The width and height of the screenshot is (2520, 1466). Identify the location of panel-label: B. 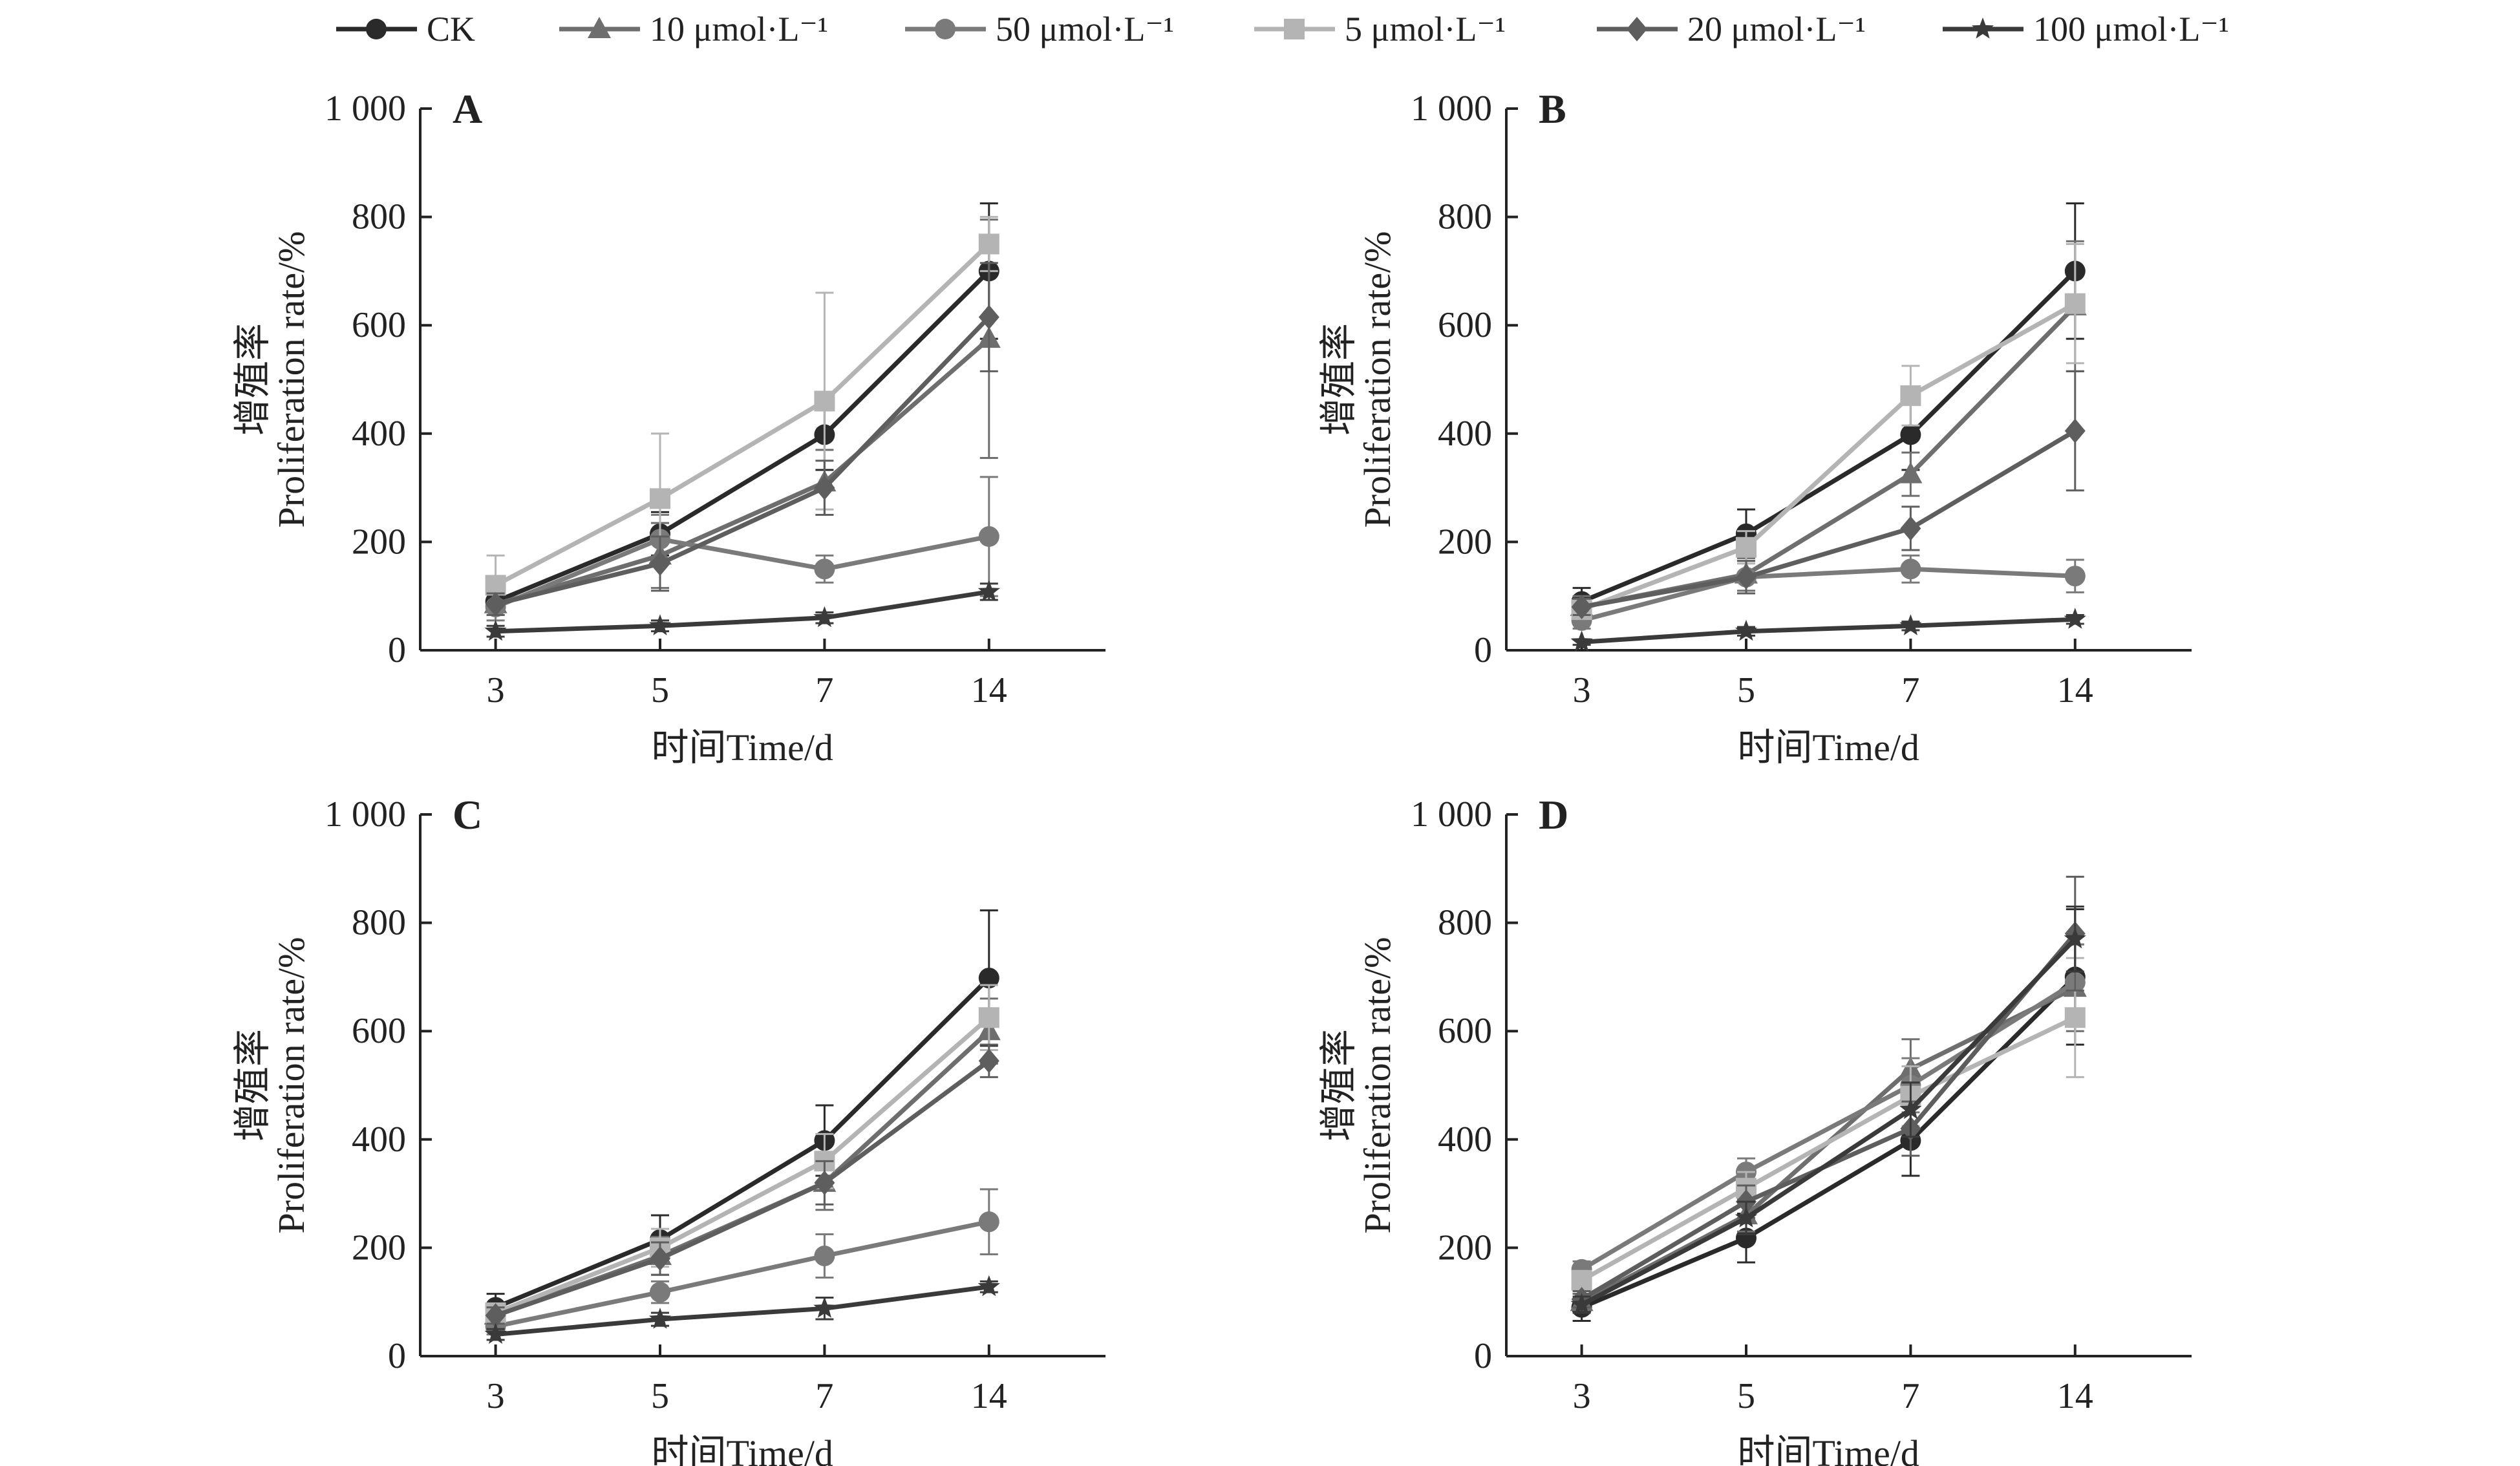
(1552, 109).